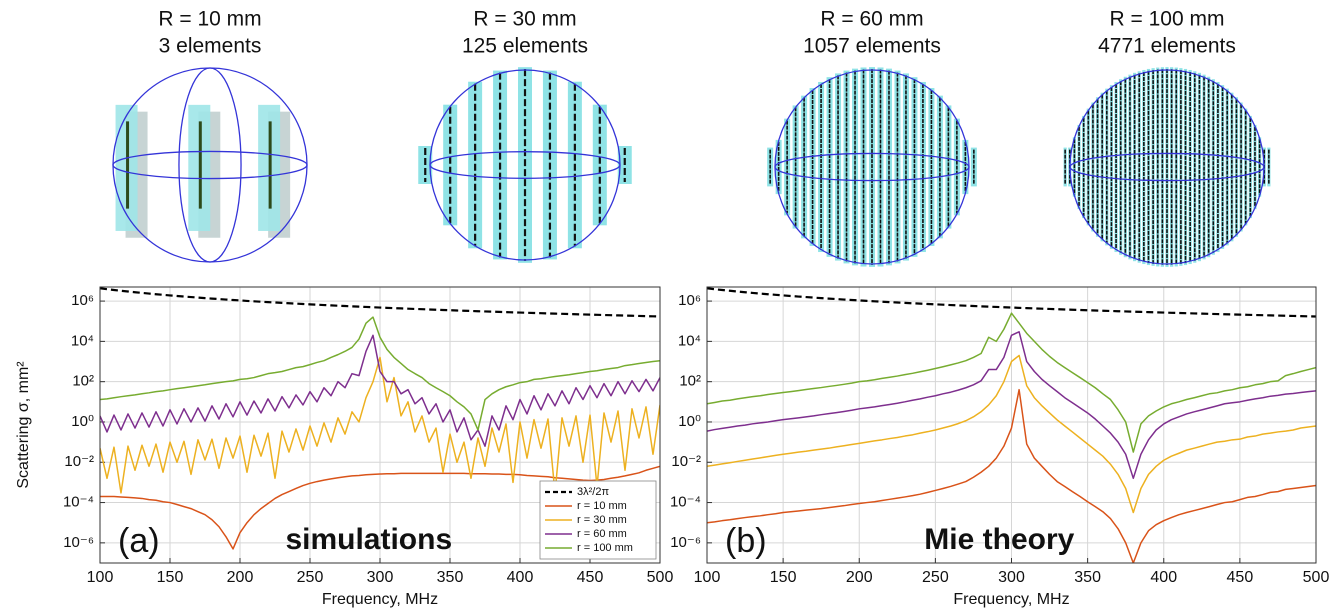  Describe the element at coordinates (524, 19) in the screenshot. I see `panel-title: R = 30 mm` at that location.